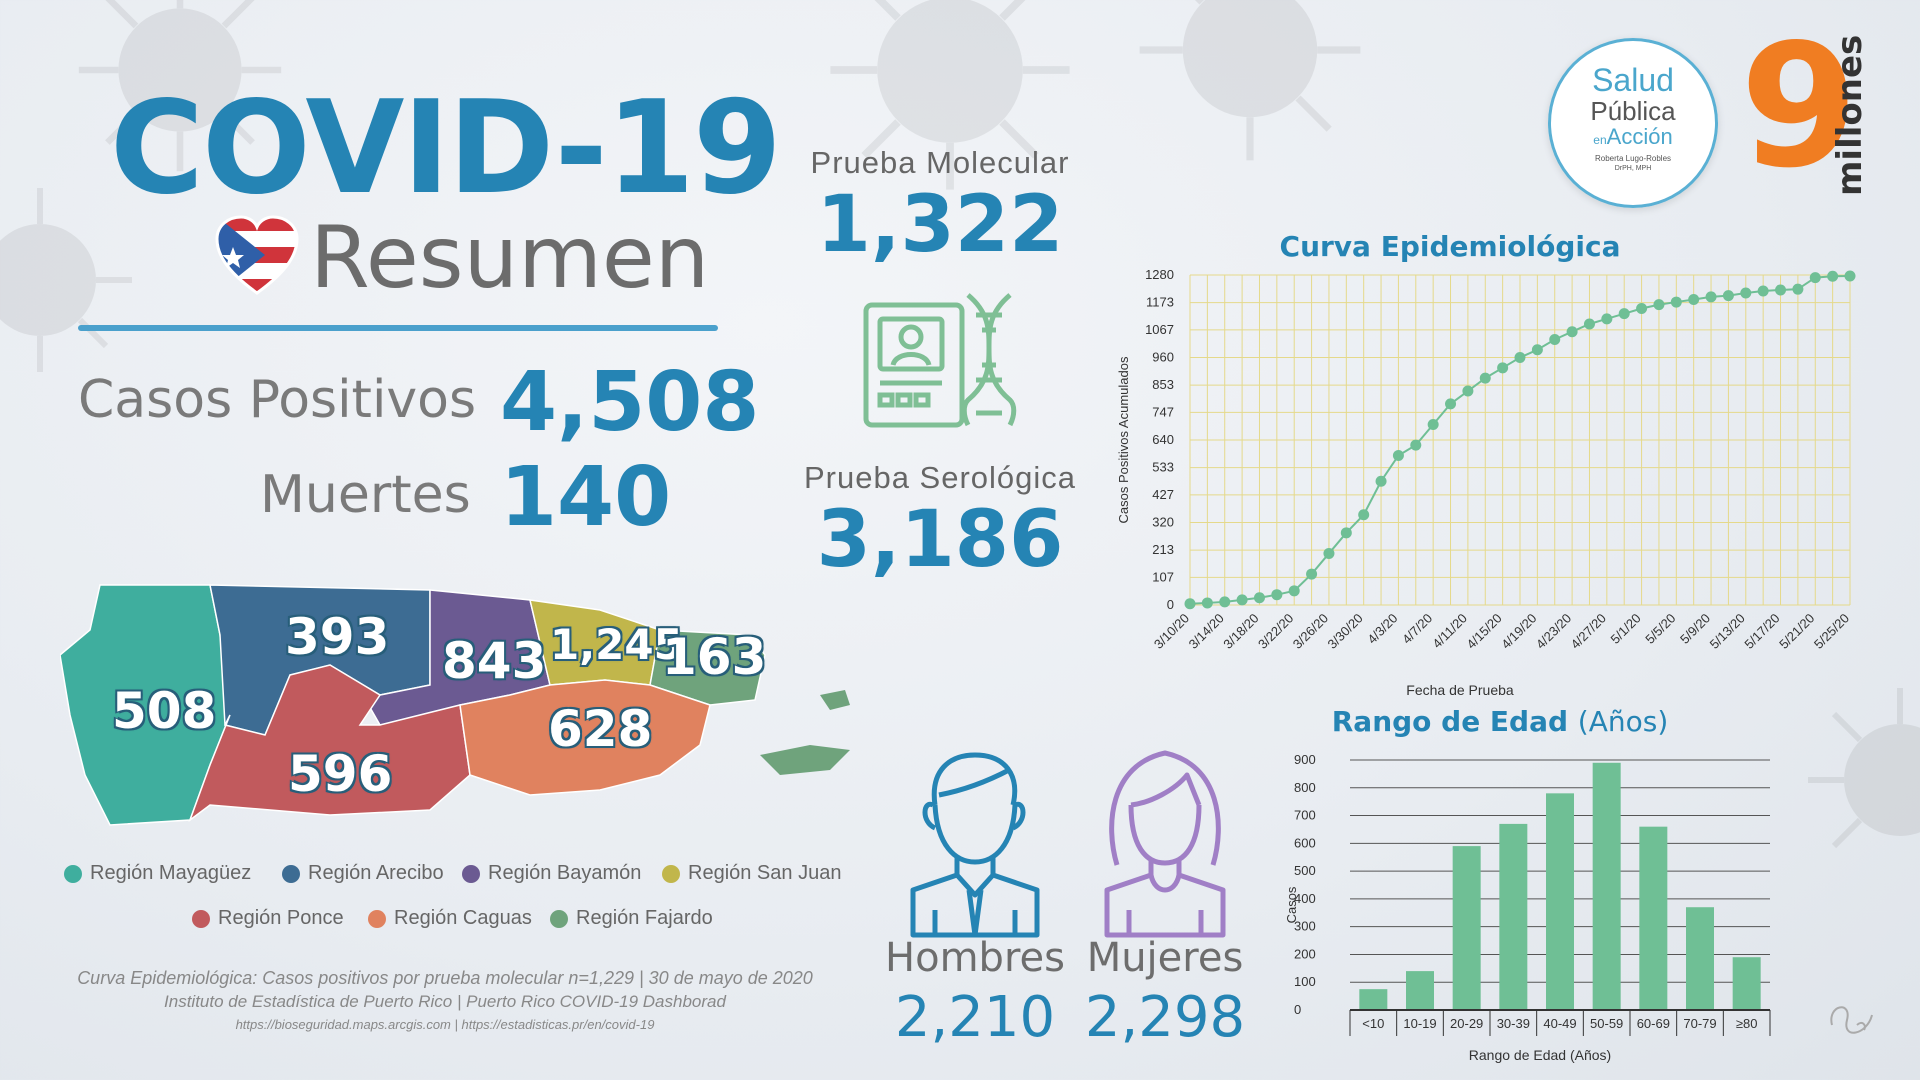 The image size is (1920, 1080). I want to click on age-chart-title-unit: (Años), so click(1623, 721).